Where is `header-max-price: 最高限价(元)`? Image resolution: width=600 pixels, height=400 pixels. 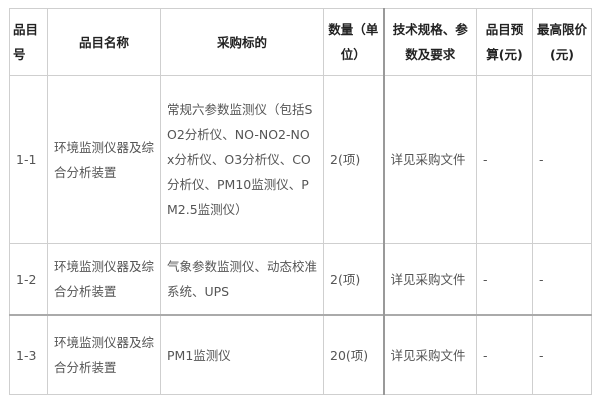 header-max-price: 最高限价(元) is located at coordinates (562, 42).